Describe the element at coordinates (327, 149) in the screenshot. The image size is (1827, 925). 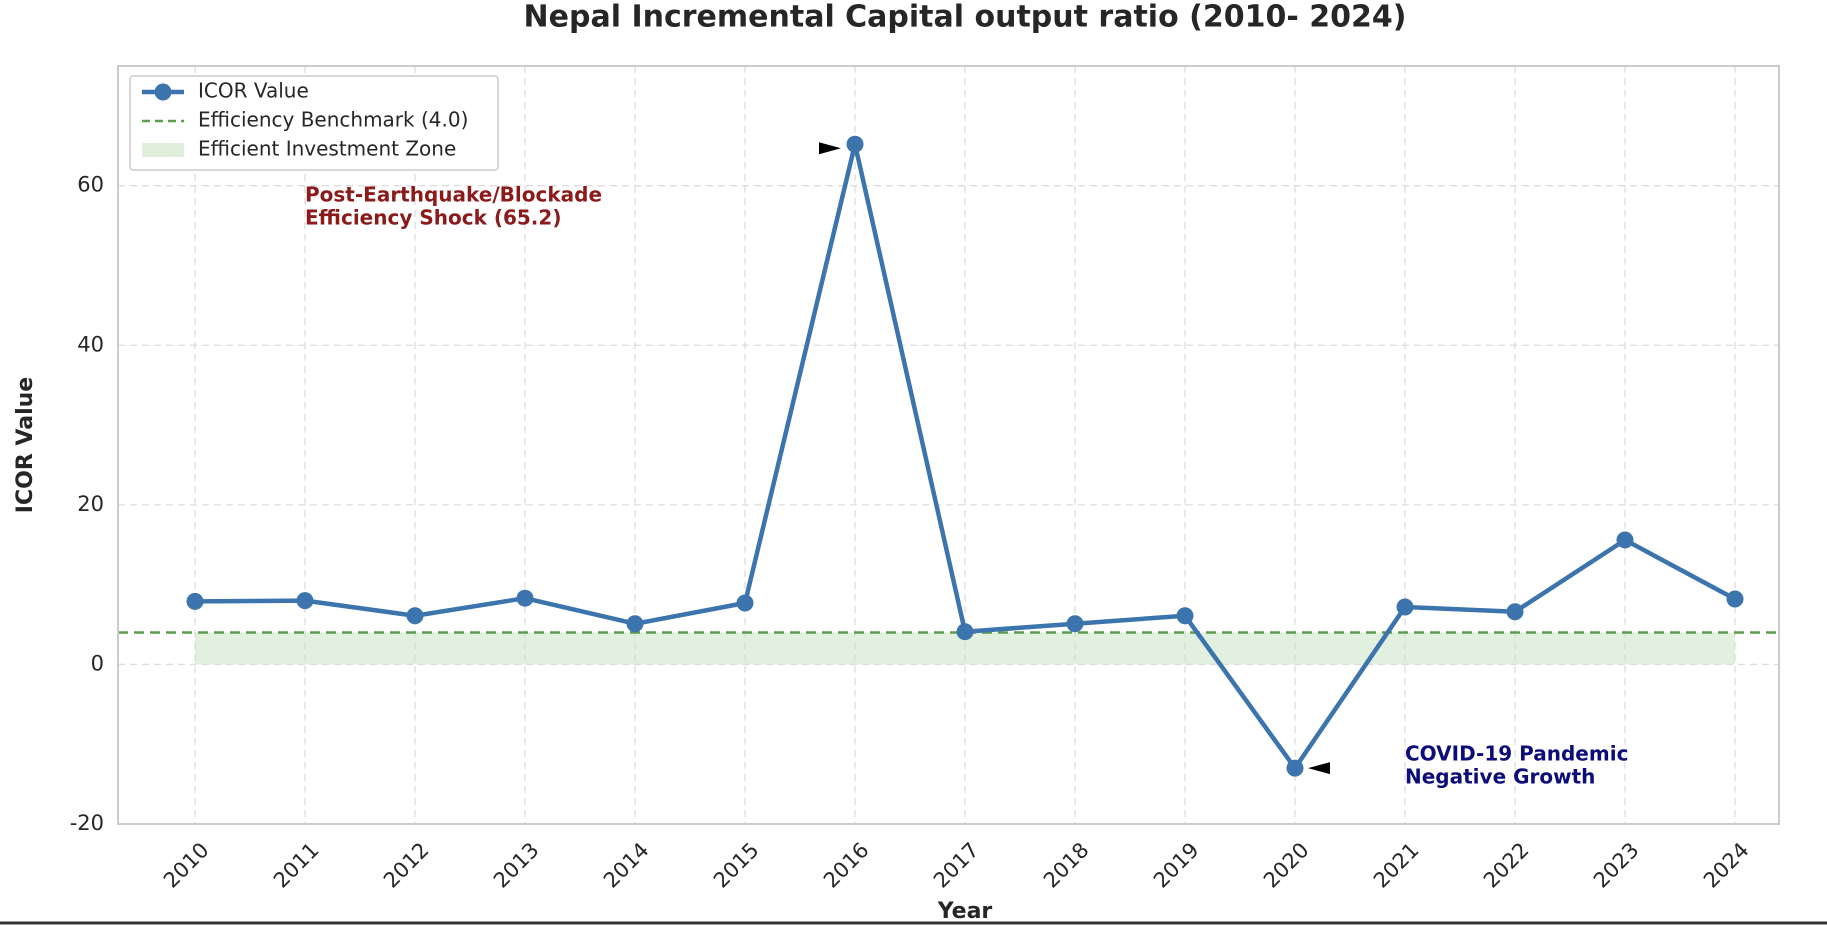
I see `legend-label: Efficient Investment Zone` at that location.